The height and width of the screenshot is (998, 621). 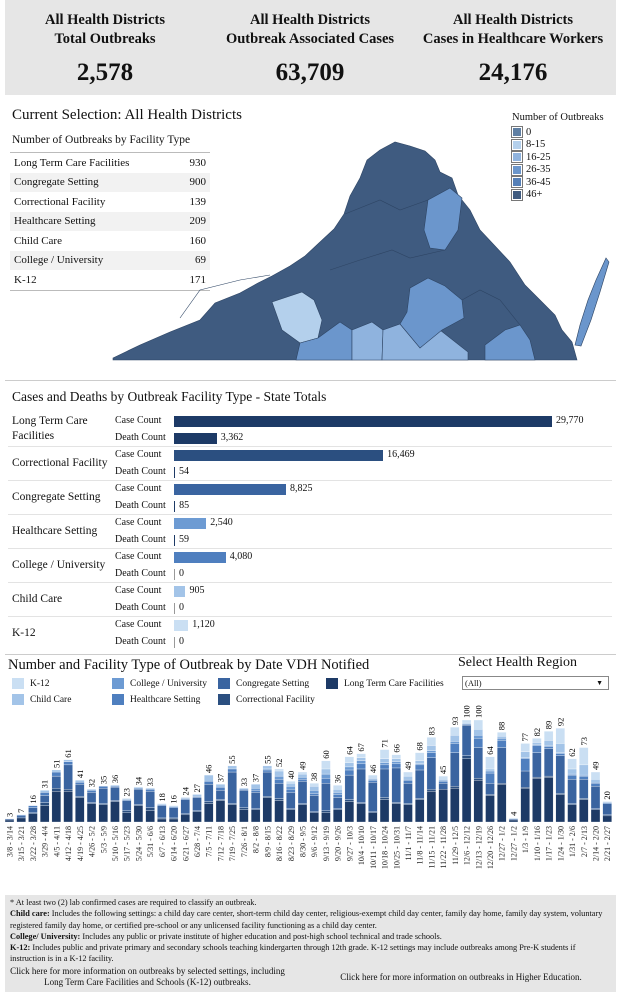 What do you see at coordinates (557, 170) in the screenshot?
I see `map-legend-item: 26-35` at bounding box center [557, 170].